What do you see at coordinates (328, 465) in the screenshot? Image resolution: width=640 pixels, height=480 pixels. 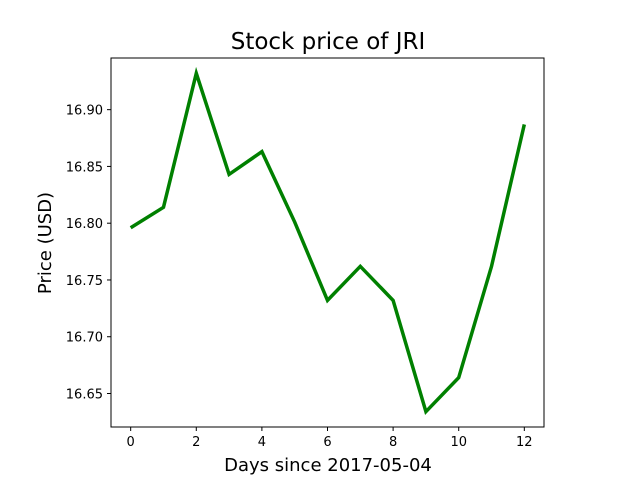 I see `x-axis-label: Days since 2017-05-04` at bounding box center [328, 465].